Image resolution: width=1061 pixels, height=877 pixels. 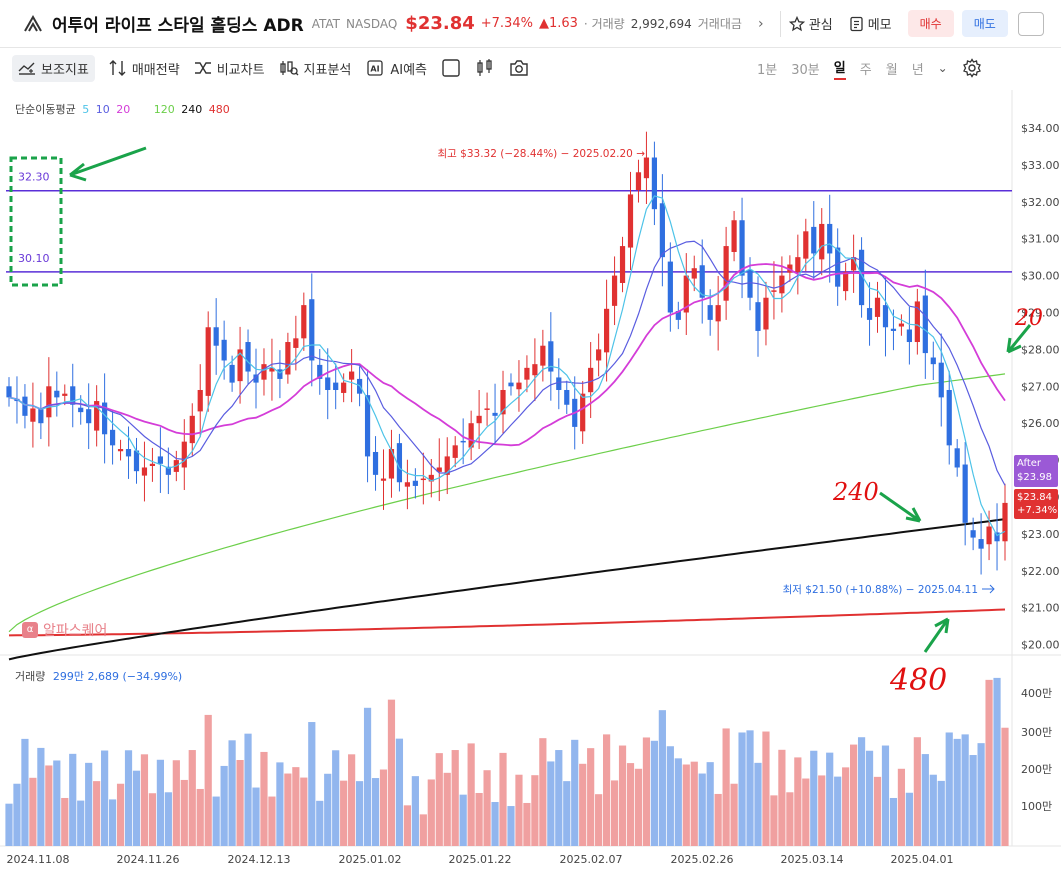 I want to click on analysis-button: 지표분석, so click(x=315, y=68).